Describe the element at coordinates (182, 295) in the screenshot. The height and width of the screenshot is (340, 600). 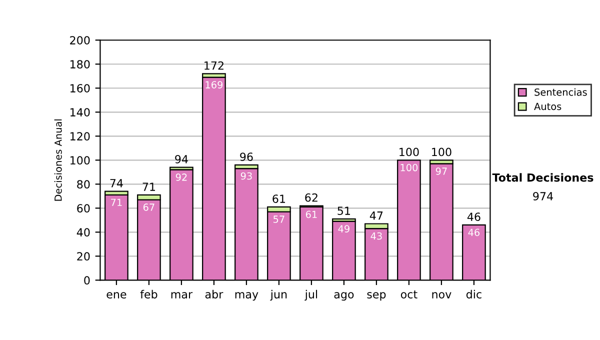
I see `x-tick-label: mar` at that location.